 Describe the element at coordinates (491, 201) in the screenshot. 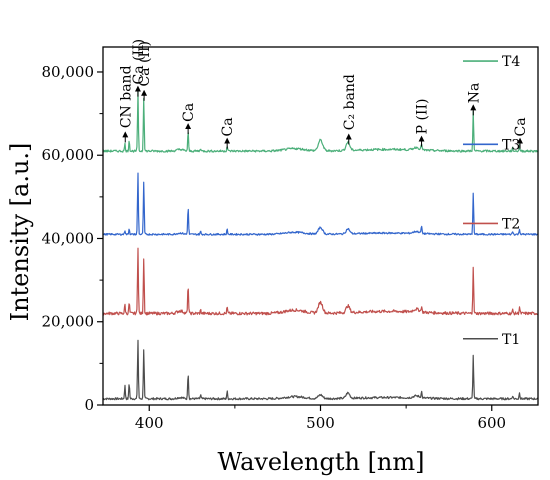

I see `legend: T1 T2 T3 T4` at that location.